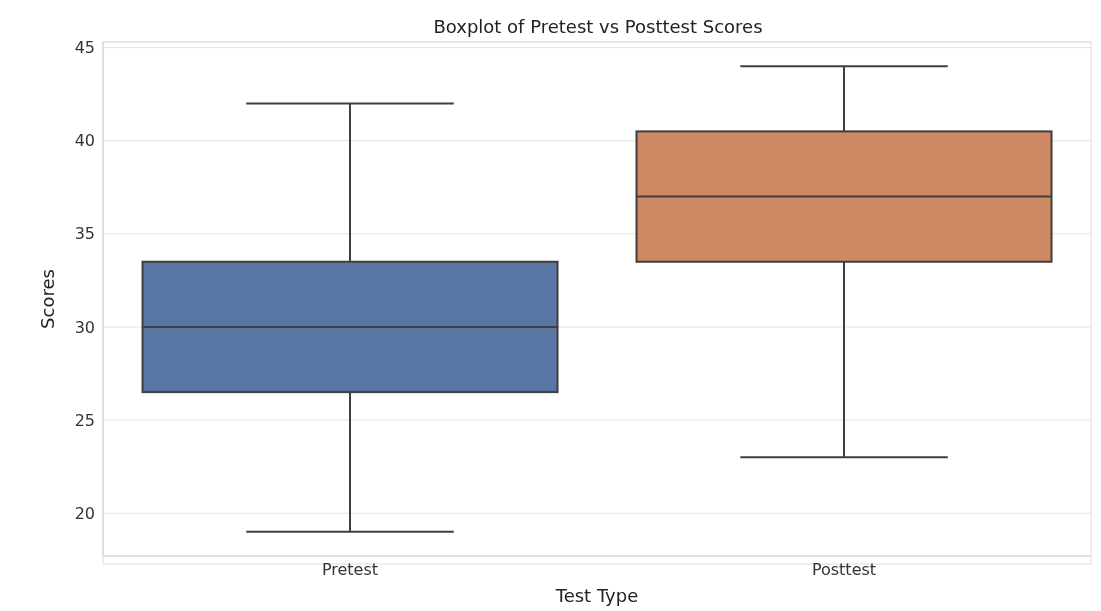 This screenshot has height=611, width=1101. Describe the element at coordinates (598, 26) in the screenshot. I see `chart-title: Boxplot of Pretest vs Posttest Scores` at that location.